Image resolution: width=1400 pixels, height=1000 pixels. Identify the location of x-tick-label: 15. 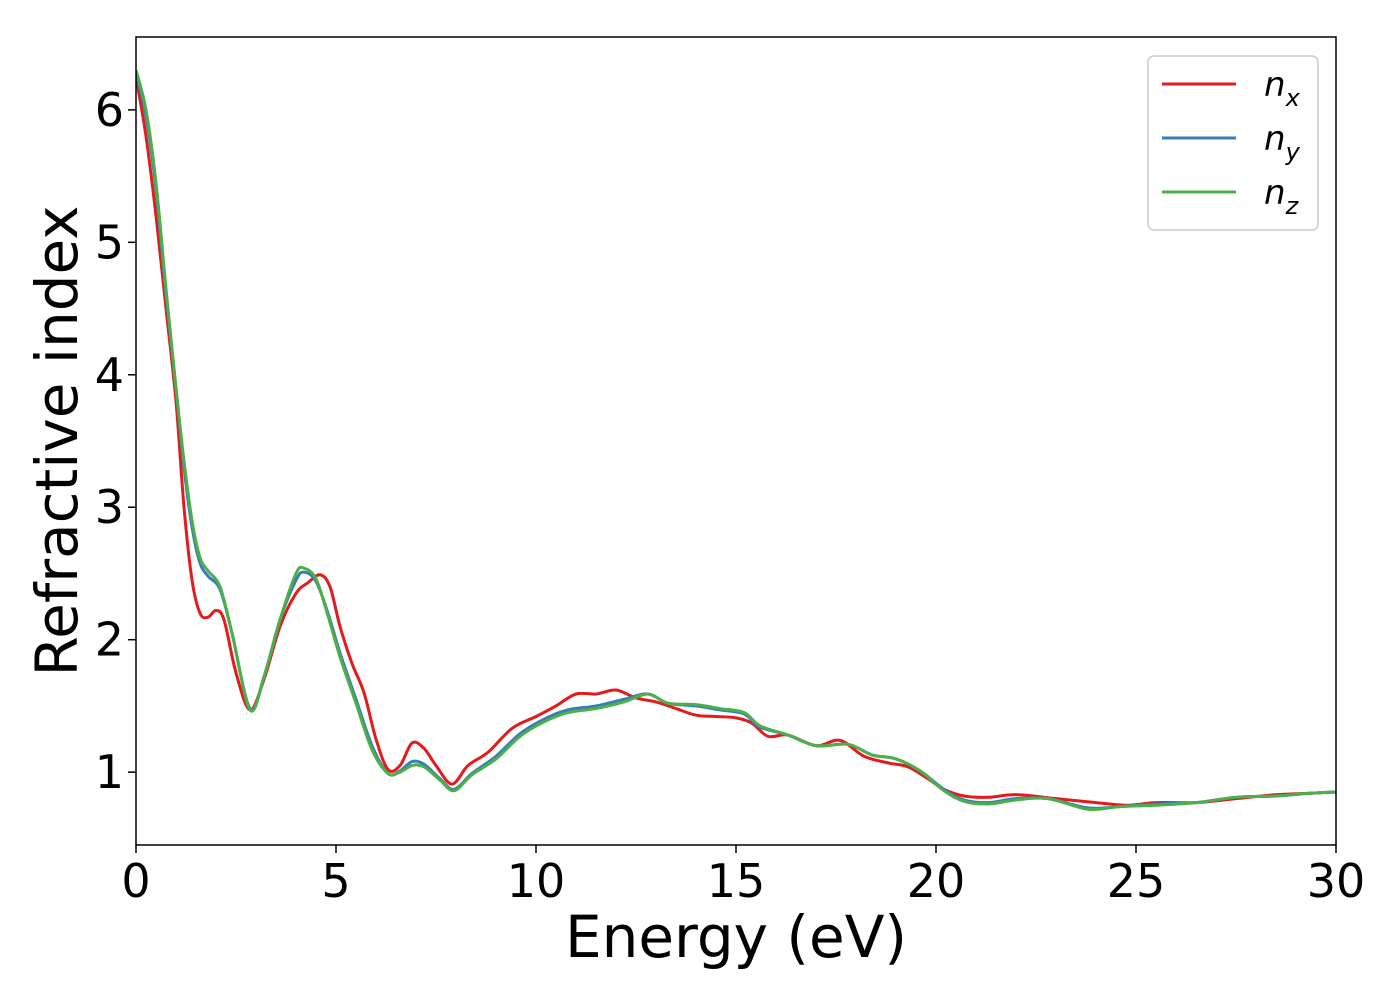
(736, 881).